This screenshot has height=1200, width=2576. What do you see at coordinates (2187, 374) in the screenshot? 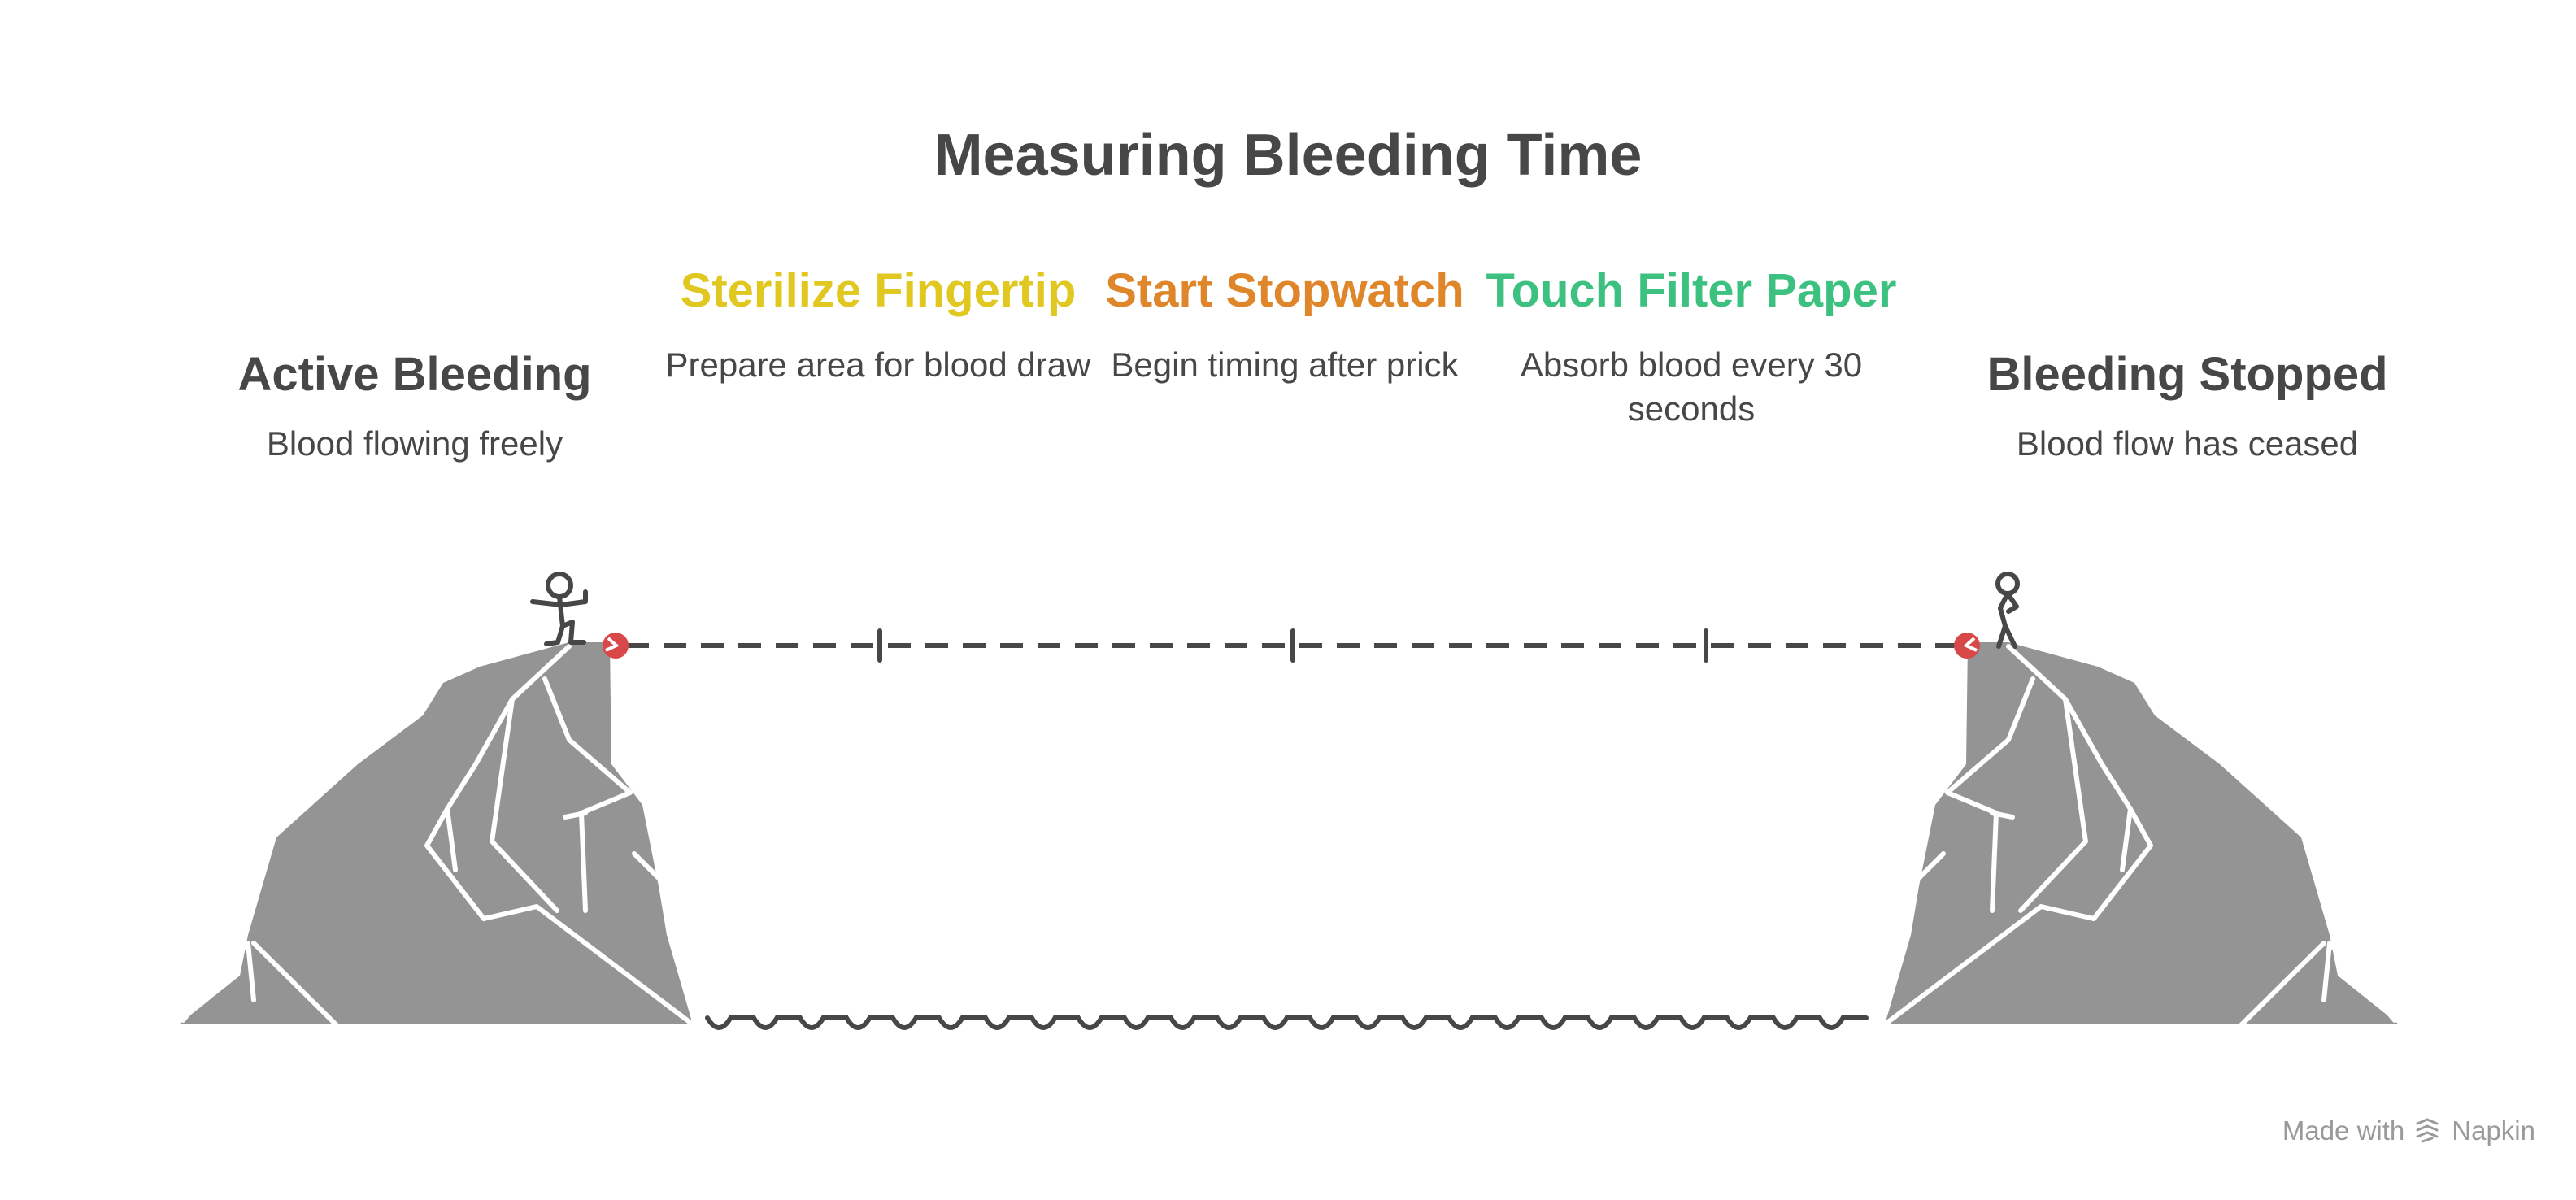
I see `end-heading: Bleeding Stopped` at bounding box center [2187, 374].